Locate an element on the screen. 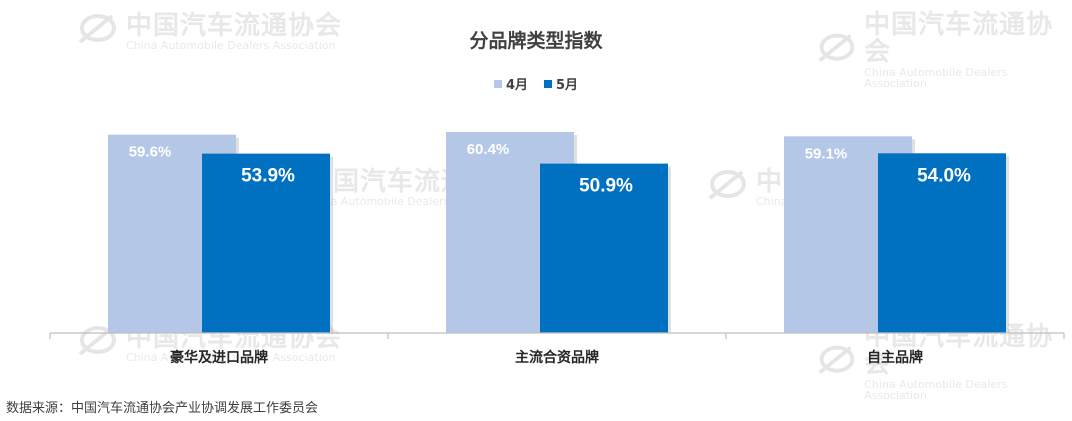  data-label-may-1: 53.9% is located at coordinates (268, 176).